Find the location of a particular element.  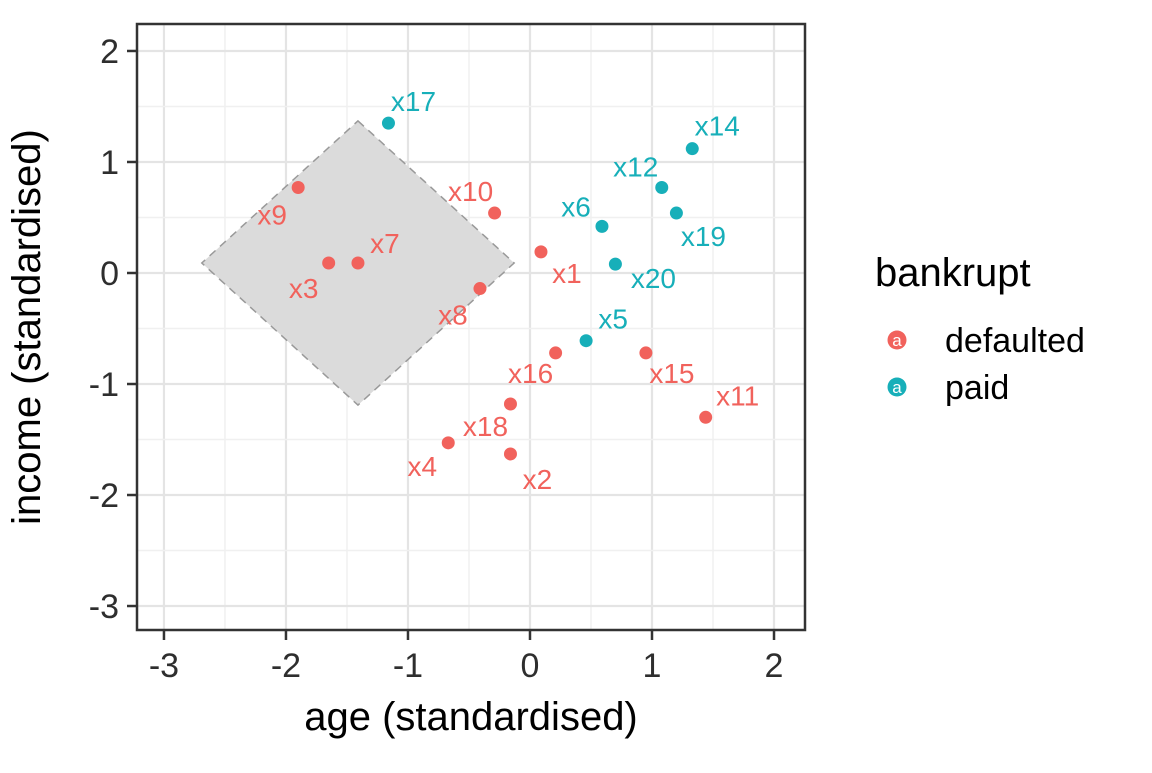

point-label-x6: x6 is located at coordinates (576, 206).